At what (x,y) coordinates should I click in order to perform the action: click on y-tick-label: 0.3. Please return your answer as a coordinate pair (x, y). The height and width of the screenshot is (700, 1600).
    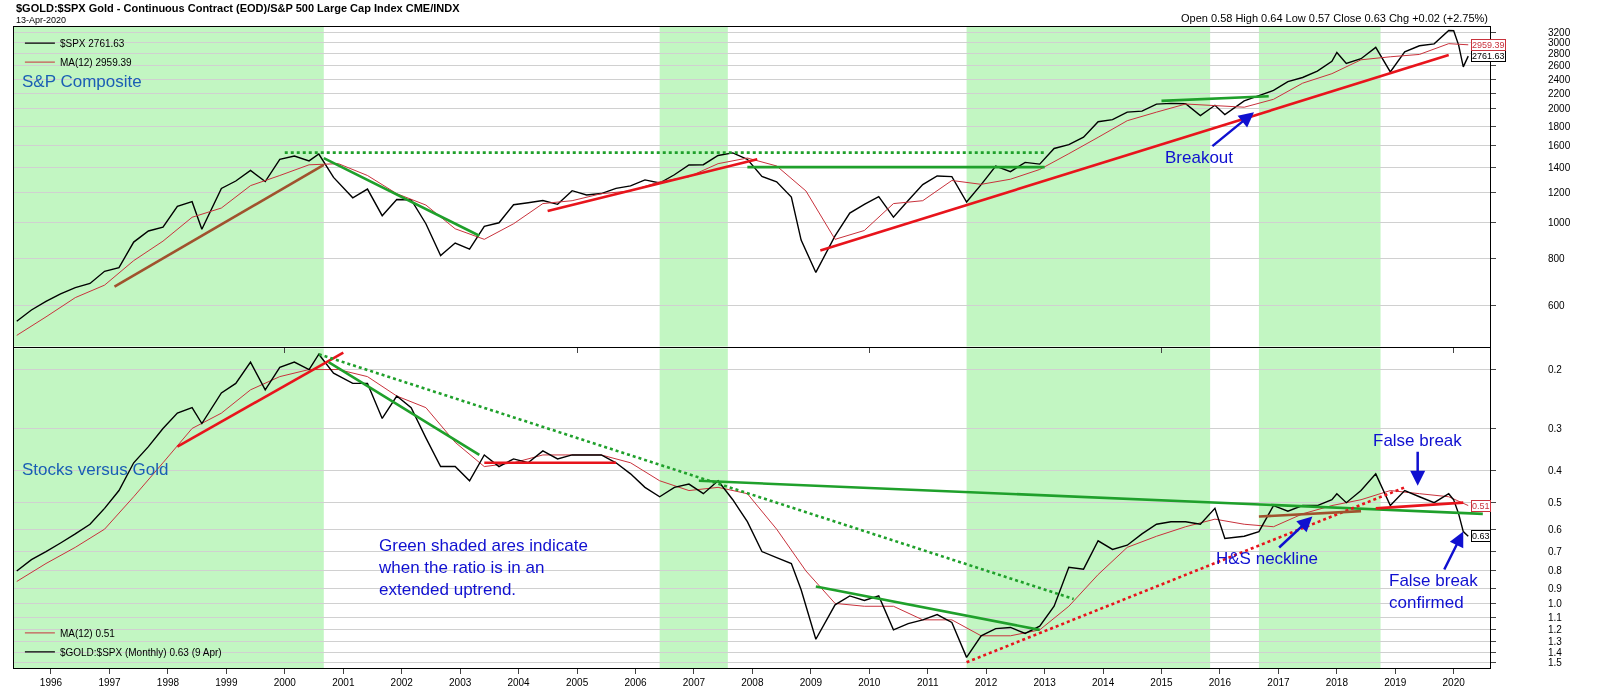
    Looking at the image, I should click on (1555, 428).